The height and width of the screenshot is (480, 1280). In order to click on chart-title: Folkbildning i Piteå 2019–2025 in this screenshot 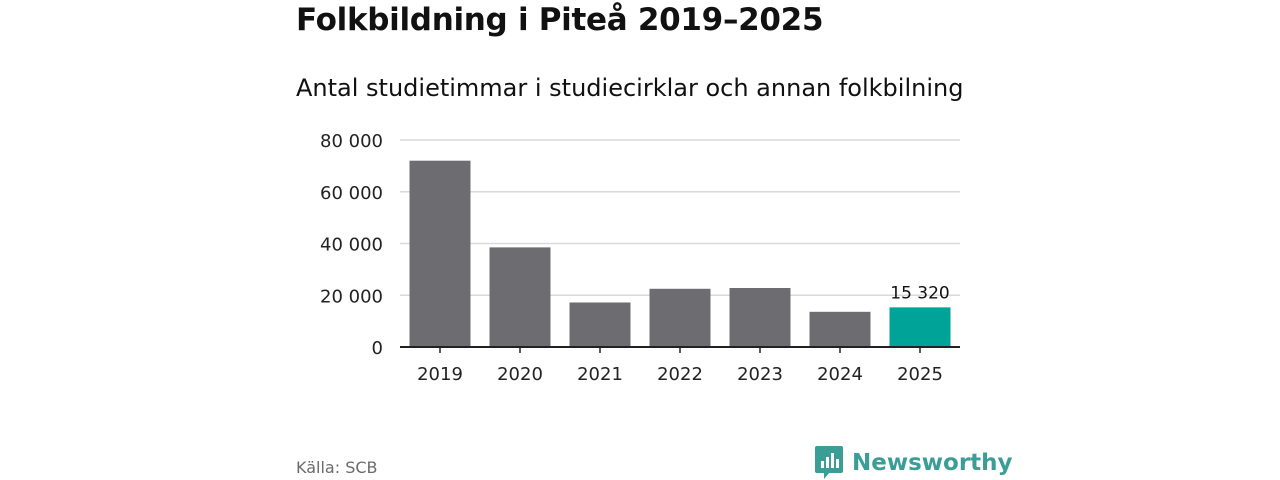, I will do `click(560, 20)`.